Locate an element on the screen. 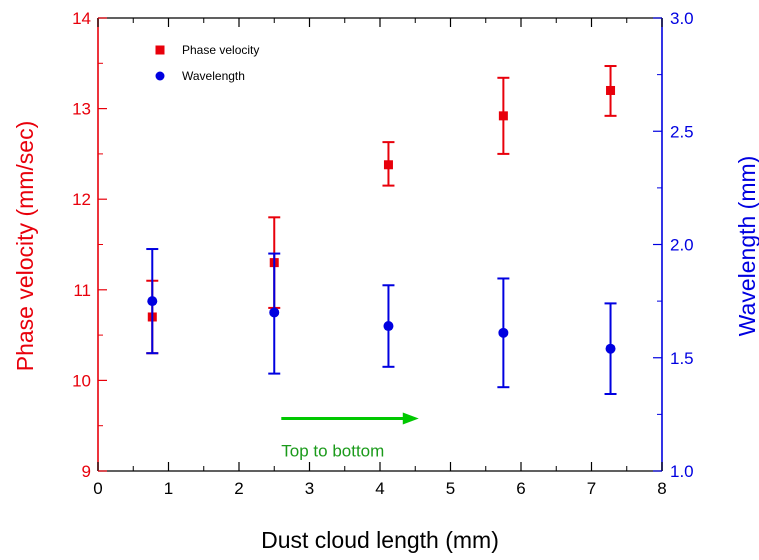 The image size is (759, 560). legend-marker-wavelength is located at coordinates (160, 76).